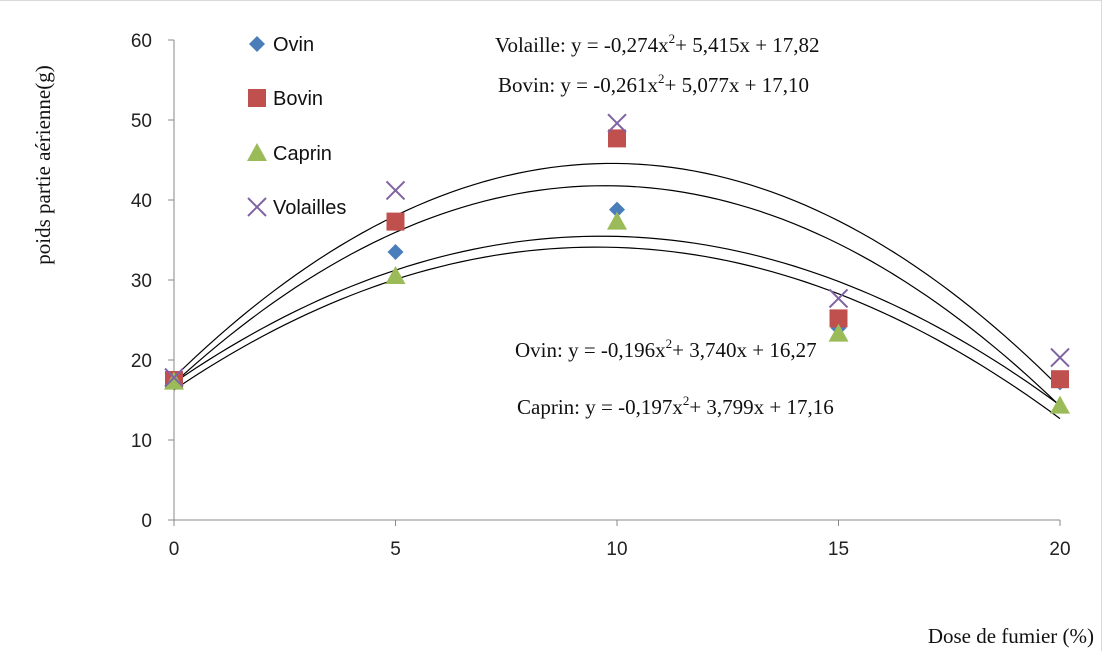  Describe the element at coordinates (600, 407) in the screenshot. I see `equation-caprin-prefix: Caprin: y = -0,197x` at that location.